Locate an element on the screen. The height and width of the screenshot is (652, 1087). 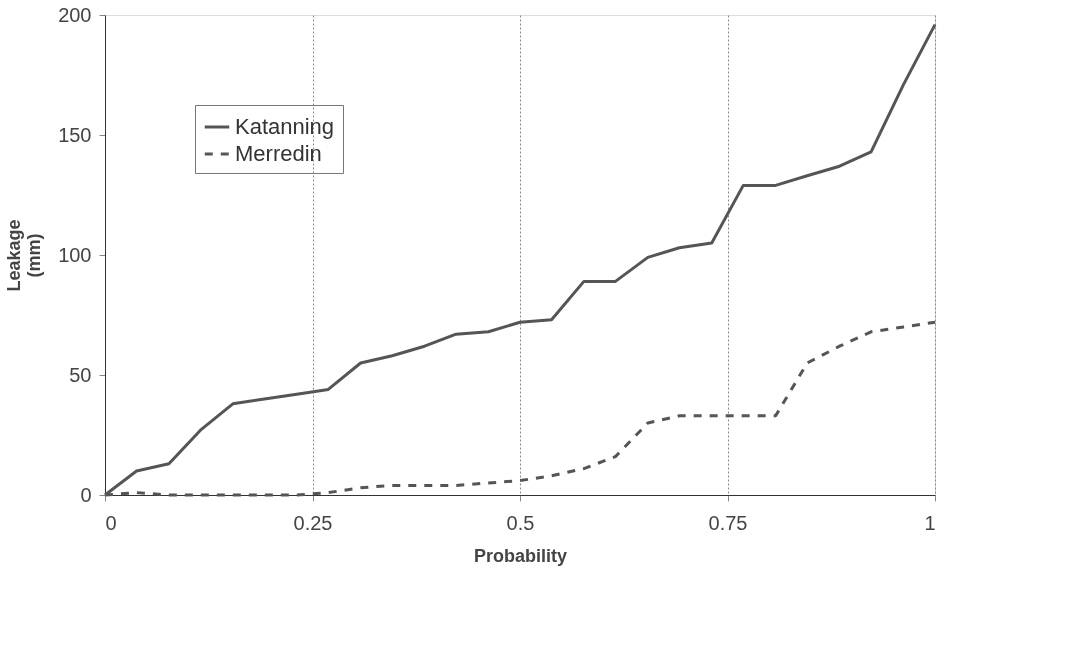
y-tick-label: 0 is located at coordinates (86, 494).